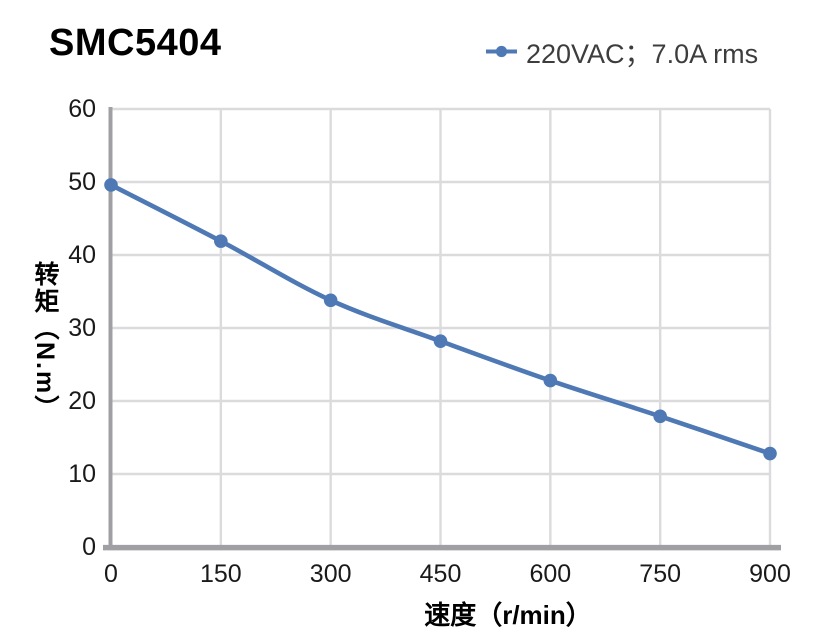  I want to click on legend-line-dot-icon, so click(501, 51).